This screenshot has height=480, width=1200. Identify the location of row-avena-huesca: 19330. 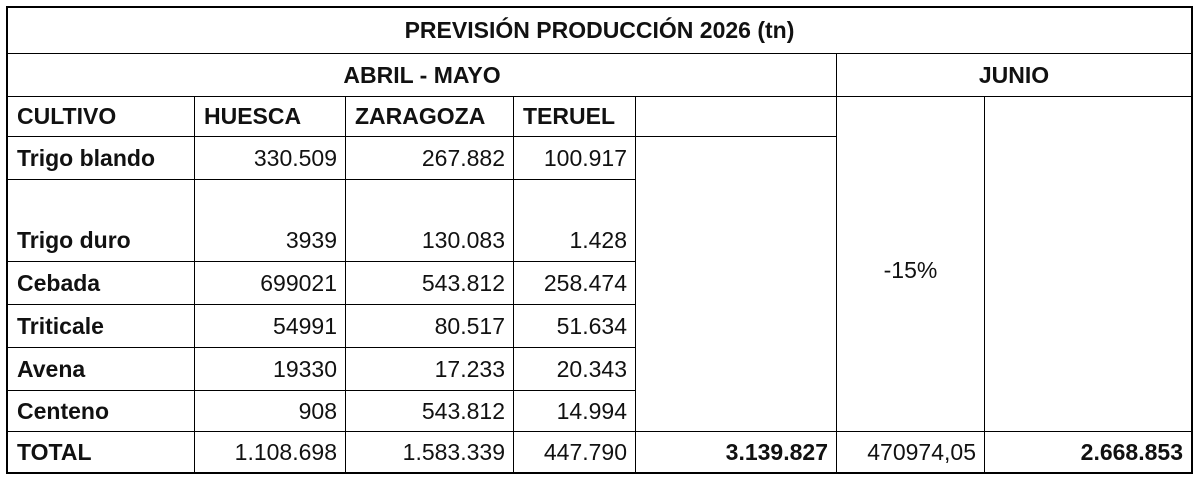
(305, 368).